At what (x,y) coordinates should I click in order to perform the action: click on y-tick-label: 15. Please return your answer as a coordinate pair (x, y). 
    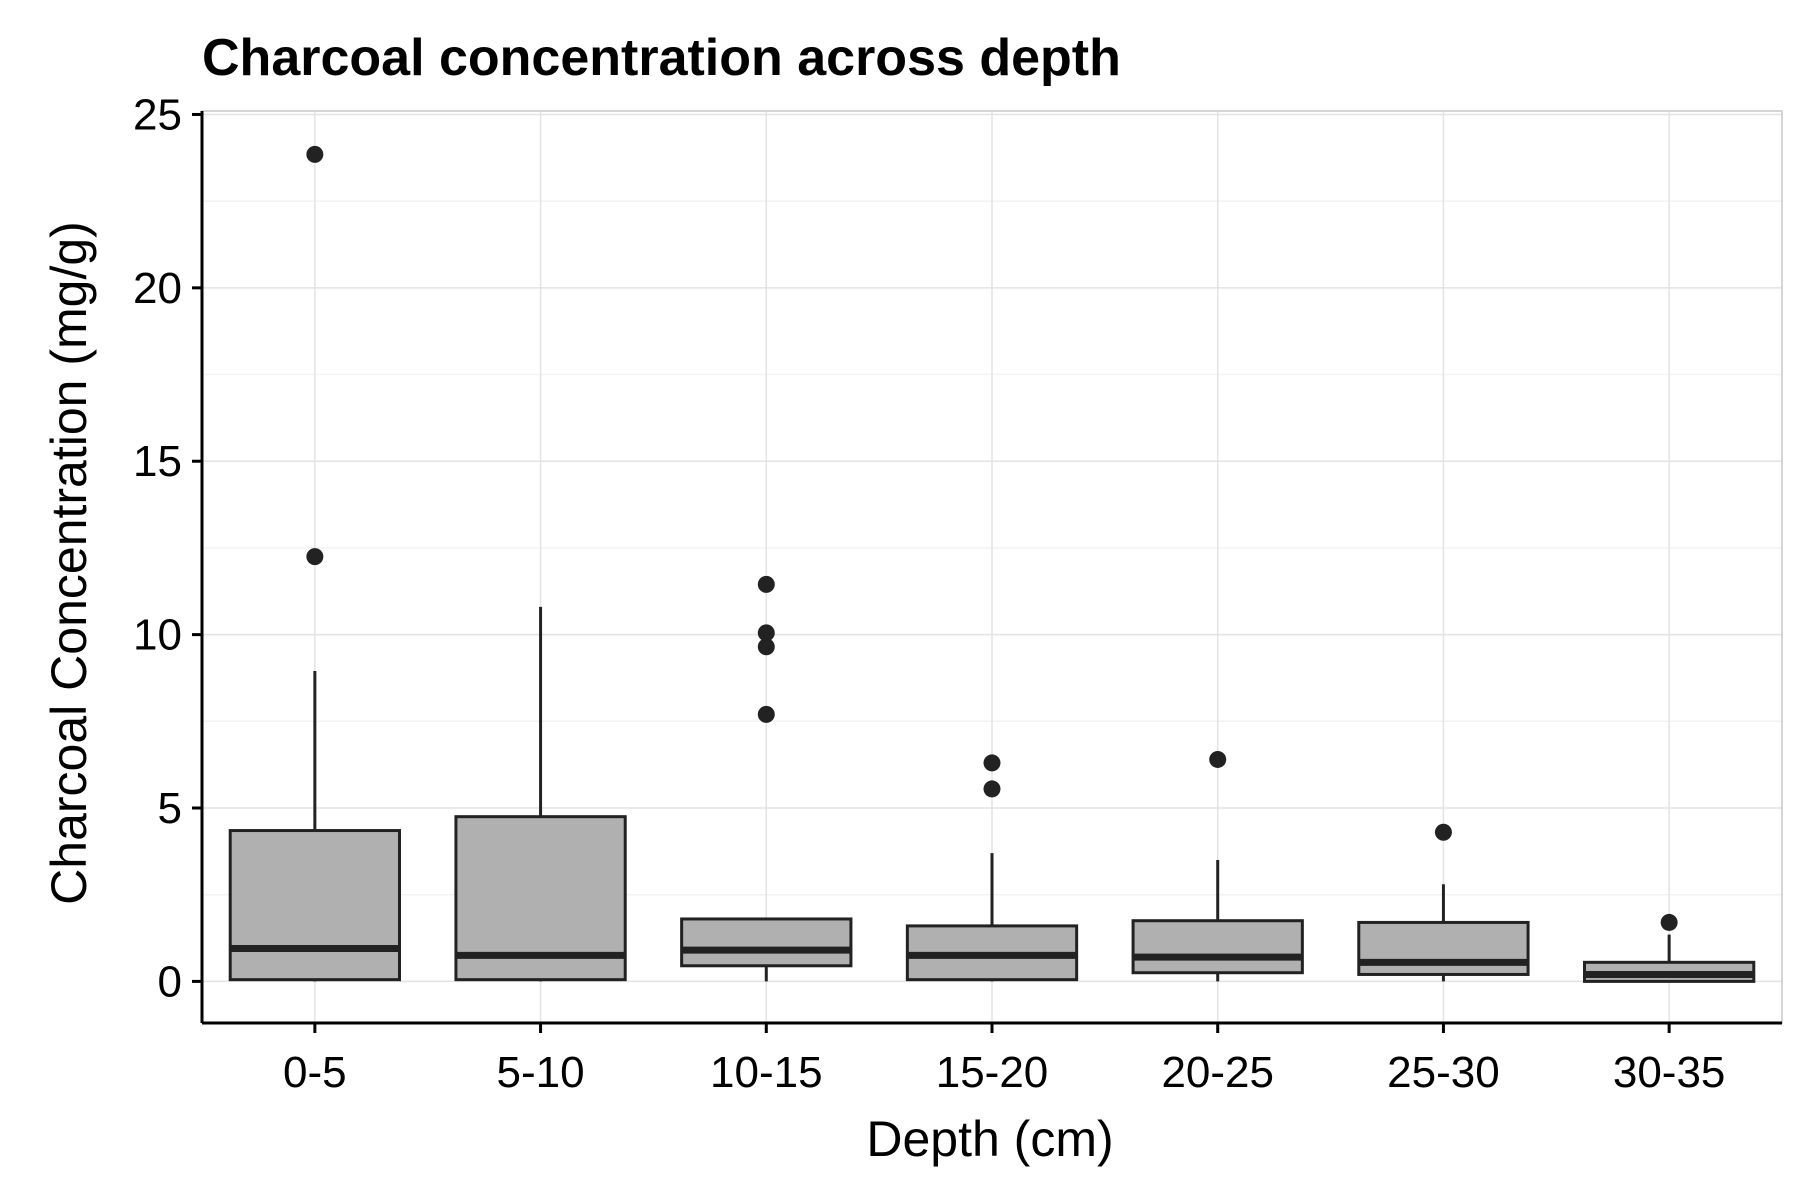
    Looking at the image, I should click on (157, 461).